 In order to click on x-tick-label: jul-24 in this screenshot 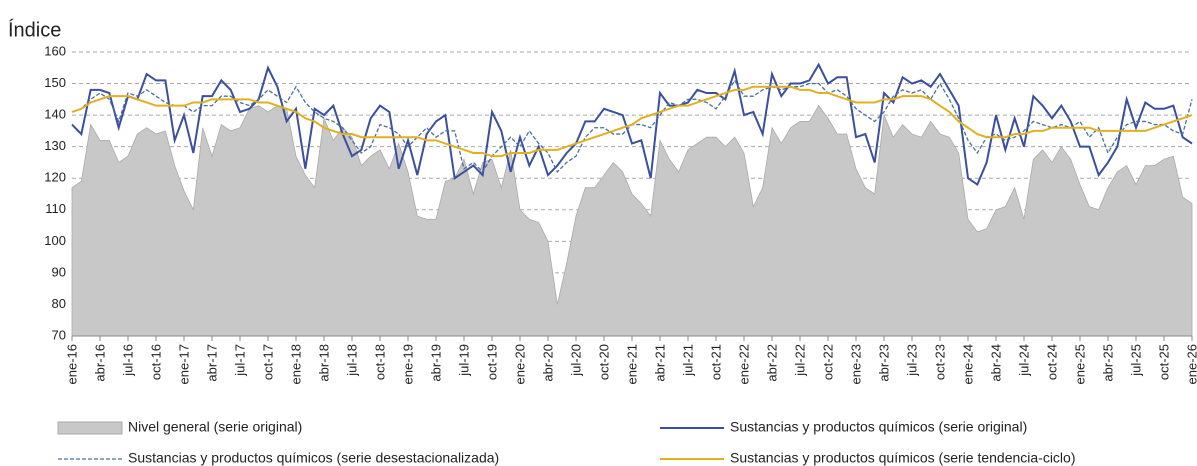, I will do `click(1023, 360)`.